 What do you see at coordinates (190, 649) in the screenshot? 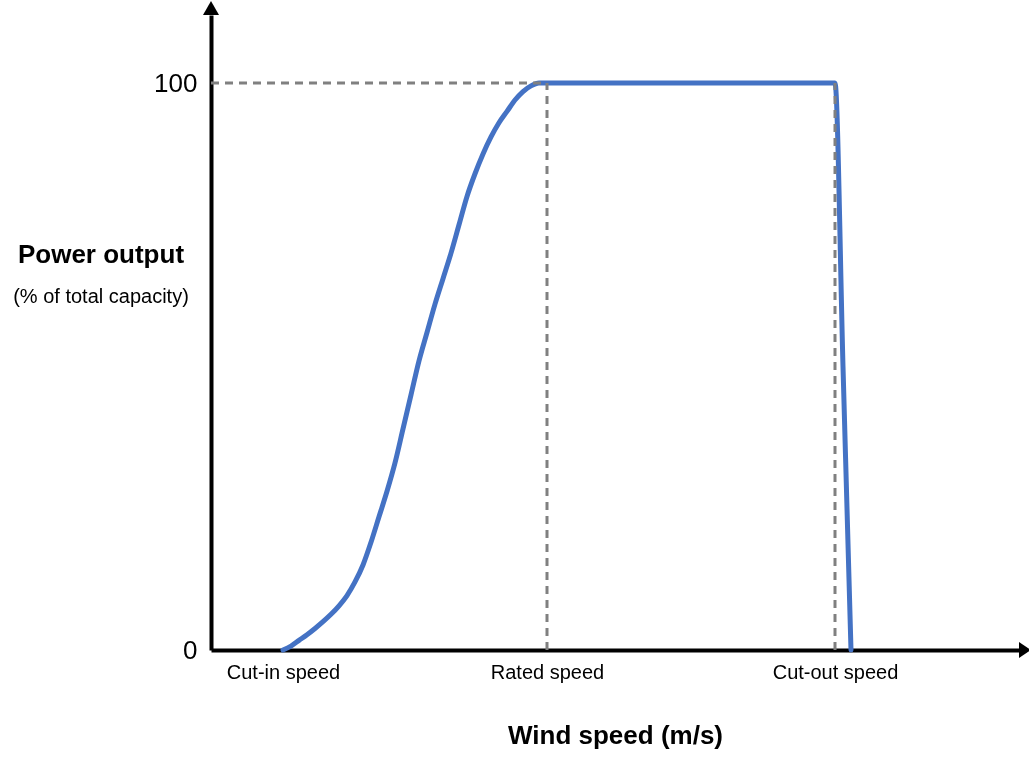
I see `y-tick-label: 0` at bounding box center [190, 649].